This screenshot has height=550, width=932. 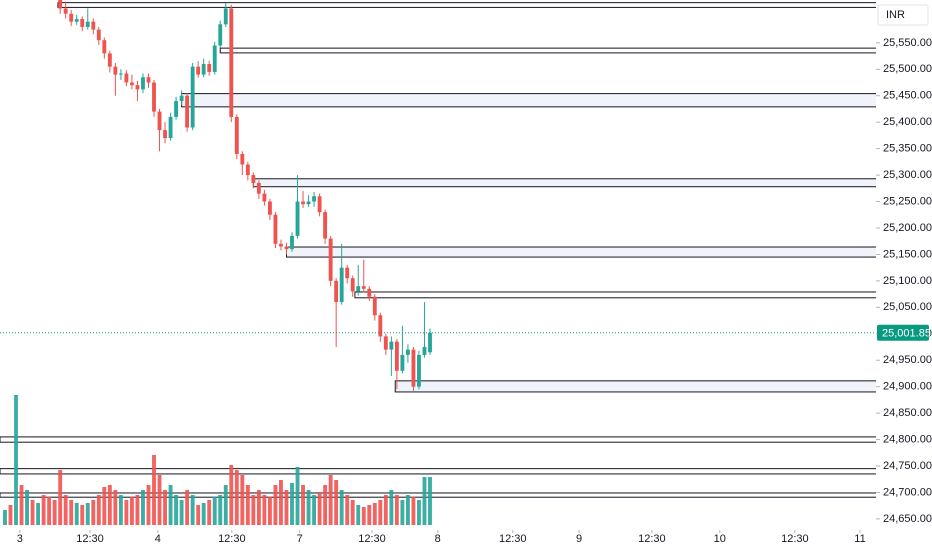 I want to click on currency-box, so click(x=903, y=15).